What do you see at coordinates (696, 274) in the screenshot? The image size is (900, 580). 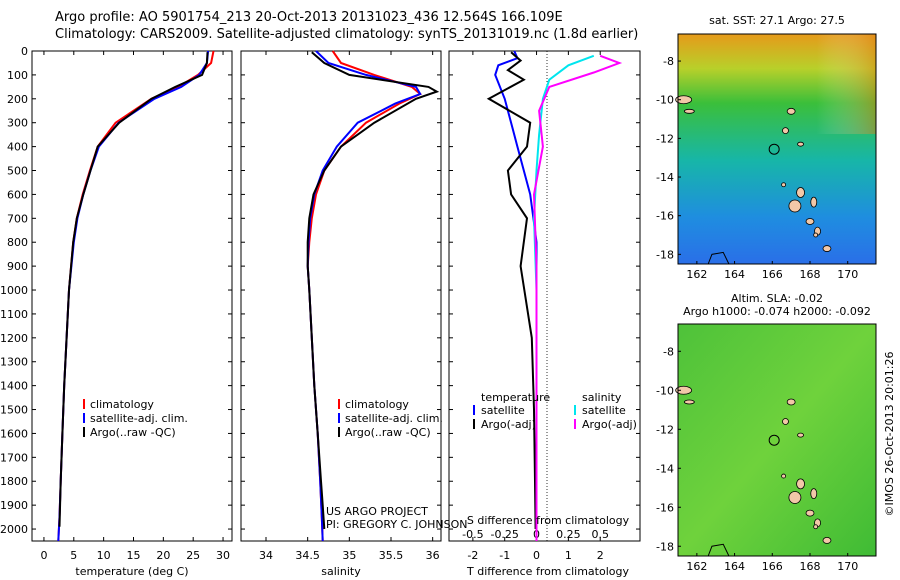 I see `m1-lon-tick-label: 162` at bounding box center [696, 274].